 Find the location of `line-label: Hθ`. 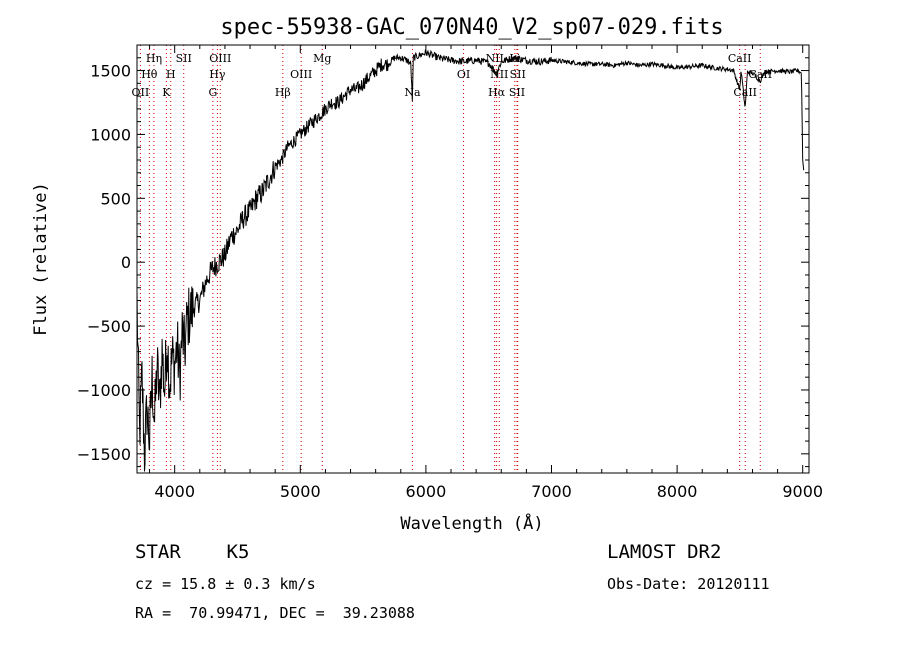

line-label: Hθ is located at coordinates (149, 74).